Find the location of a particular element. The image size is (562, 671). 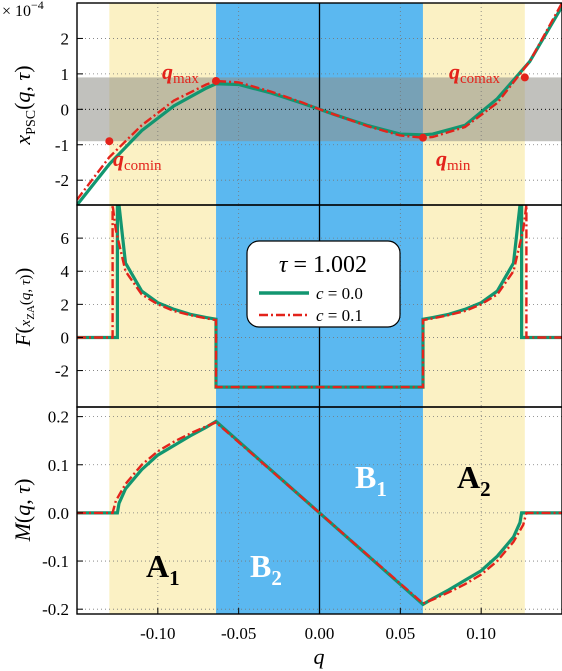

xtick-label: 0.05 is located at coordinates (400, 633).